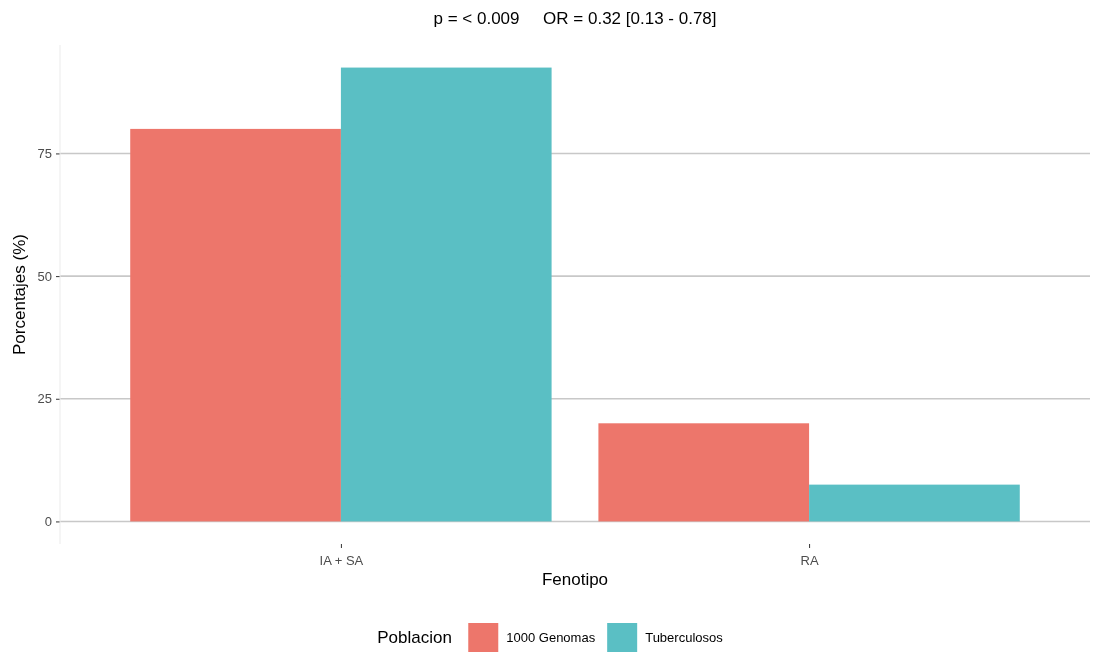 This screenshot has width=1096, height=652. What do you see at coordinates (341, 561) in the screenshot?
I see `x-tick-label: IA + SA` at bounding box center [341, 561].